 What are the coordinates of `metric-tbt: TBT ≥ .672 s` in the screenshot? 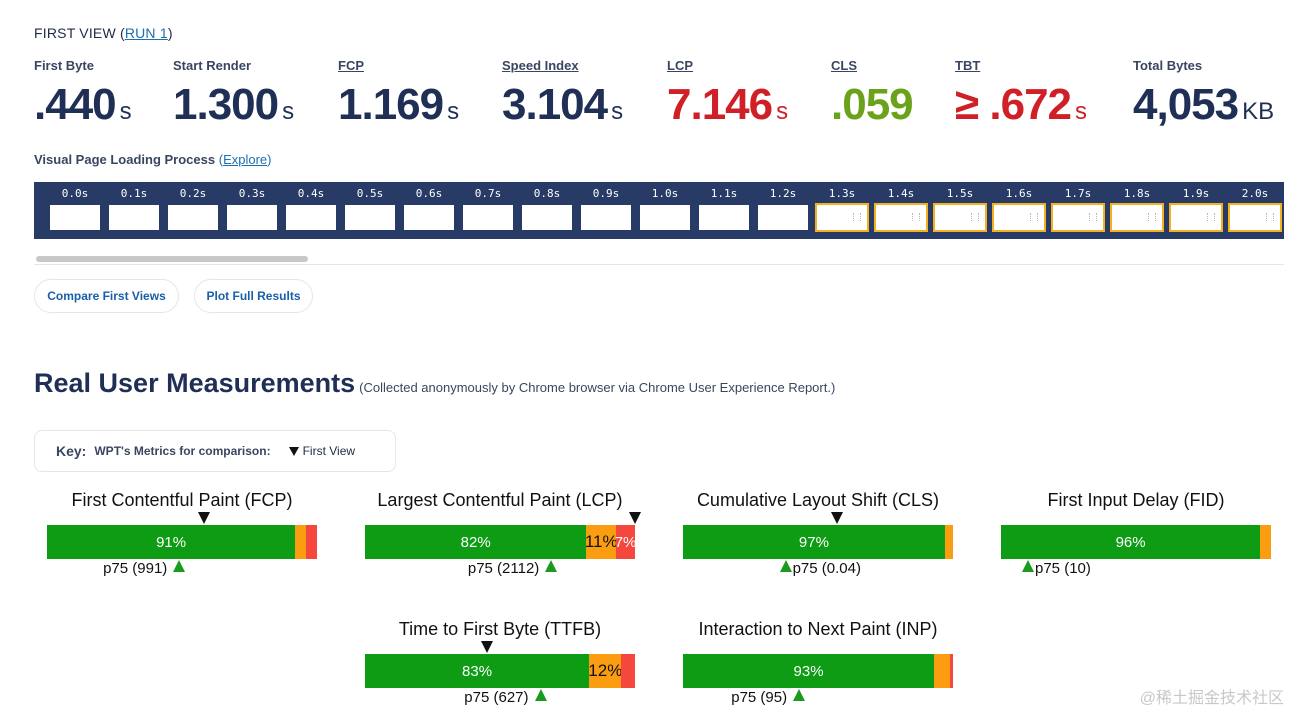 It's located at (1021, 93).